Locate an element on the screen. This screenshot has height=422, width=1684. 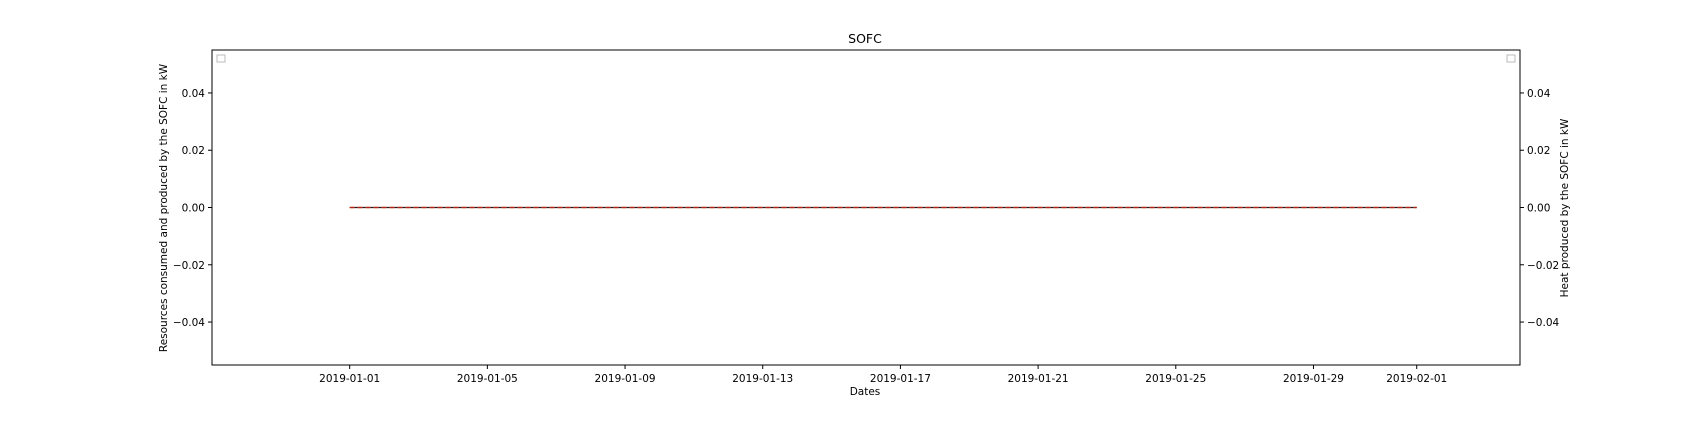
x-tick-label: 2019-01-09 is located at coordinates (625, 379).